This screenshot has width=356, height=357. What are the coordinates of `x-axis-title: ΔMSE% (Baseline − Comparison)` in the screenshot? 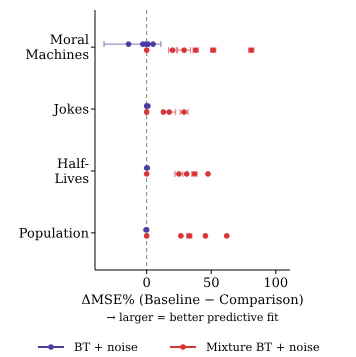 It's located at (192, 300).